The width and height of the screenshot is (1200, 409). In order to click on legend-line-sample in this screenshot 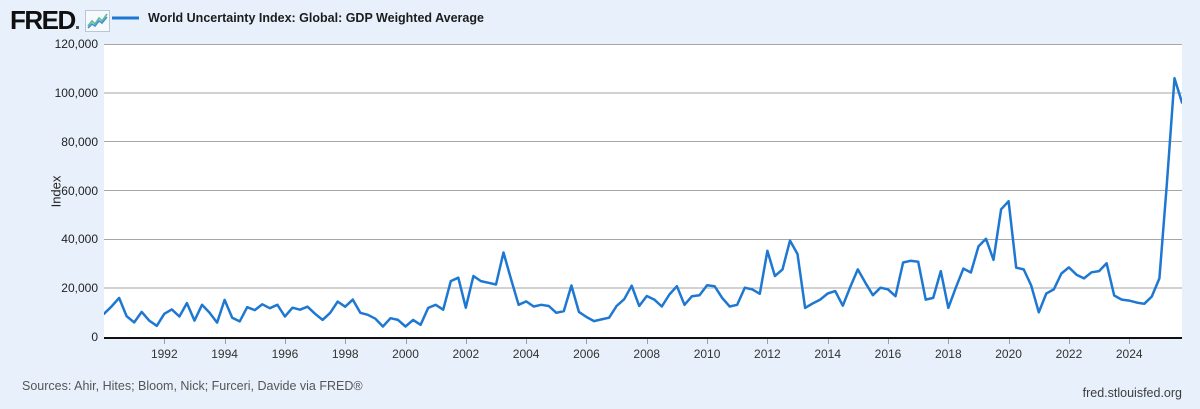, I will do `click(125, 18)`.